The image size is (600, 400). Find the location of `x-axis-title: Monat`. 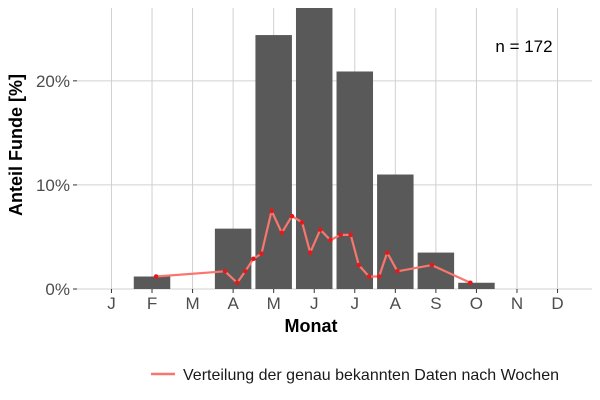

x-axis-title: Monat is located at coordinates (311, 326).